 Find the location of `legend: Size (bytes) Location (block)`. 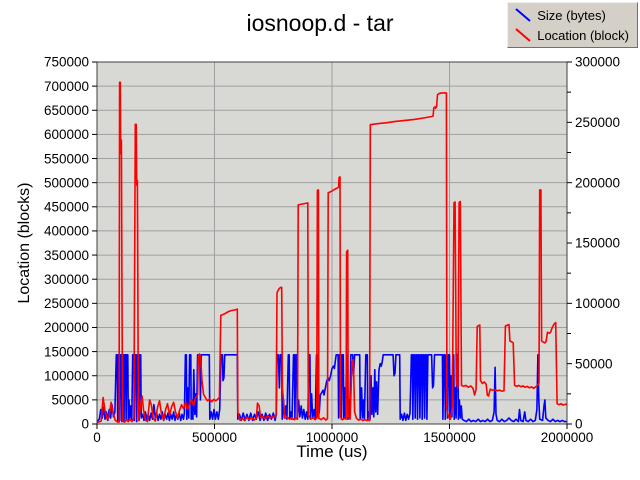

legend: Size (bytes) Location (block) is located at coordinates (572, 25).